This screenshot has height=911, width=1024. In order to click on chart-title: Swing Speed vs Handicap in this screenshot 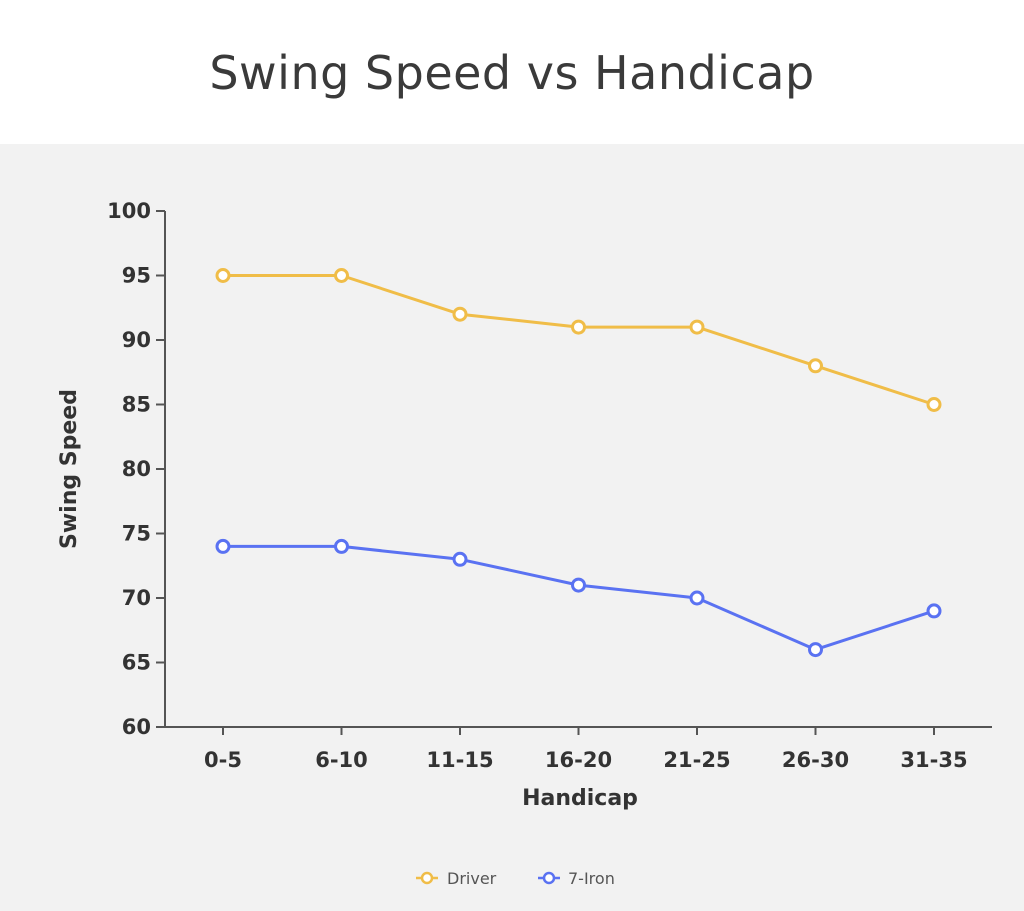, I will do `click(512, 73)`.